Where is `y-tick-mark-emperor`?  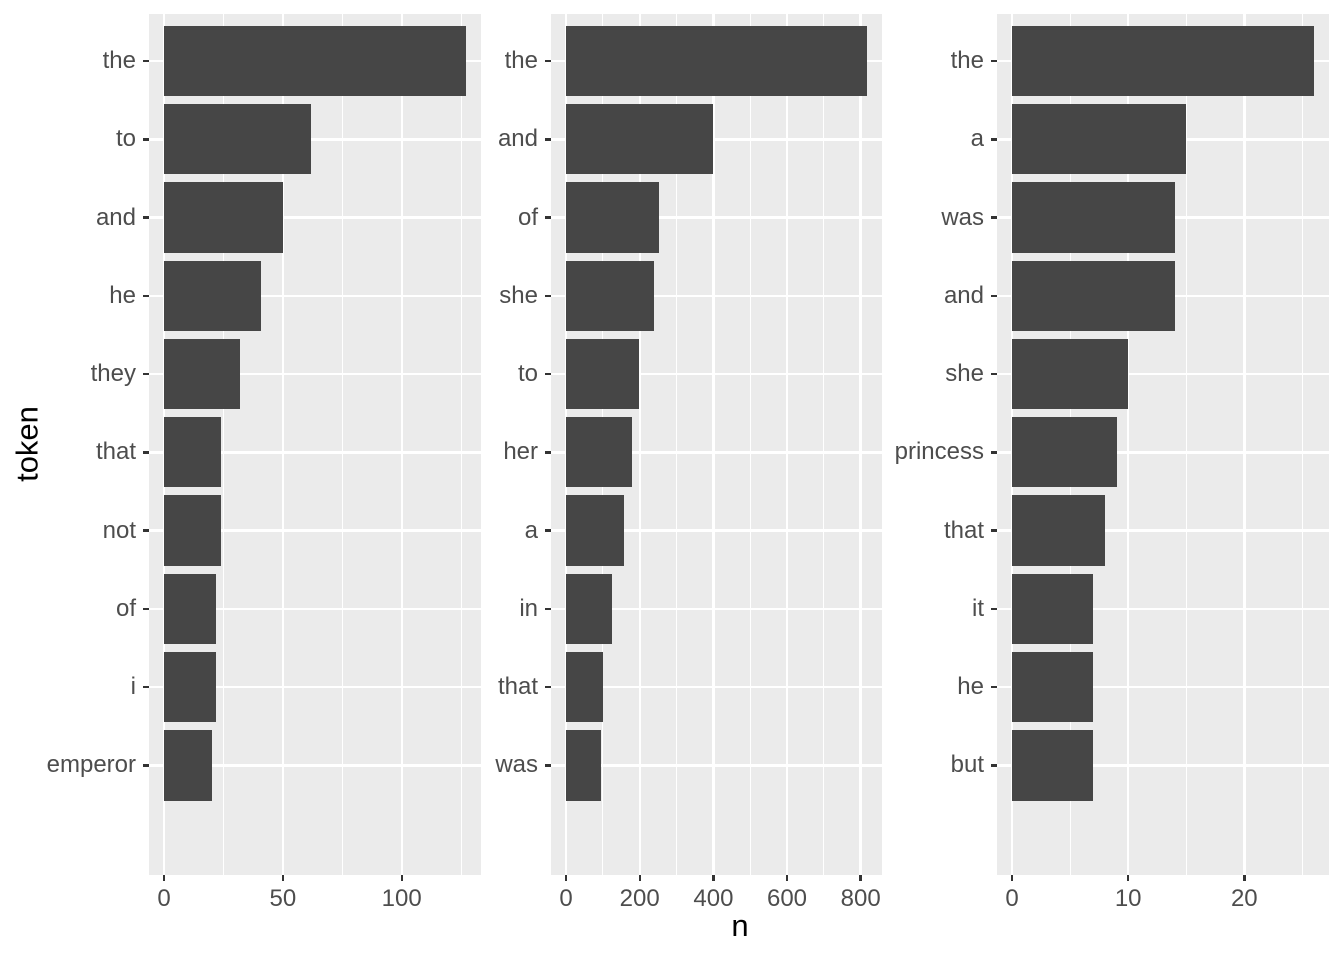
y-tick-mark-emperor is located at coordinates (146, 765).